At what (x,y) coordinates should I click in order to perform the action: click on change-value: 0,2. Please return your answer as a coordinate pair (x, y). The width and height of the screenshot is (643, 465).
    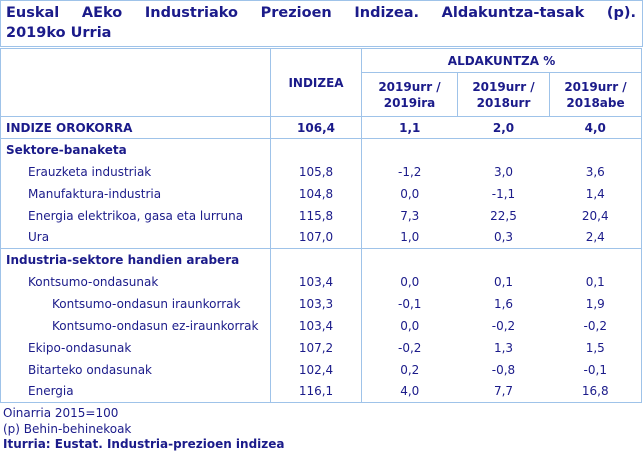
    Looking at the image, I should click on (410, 369).